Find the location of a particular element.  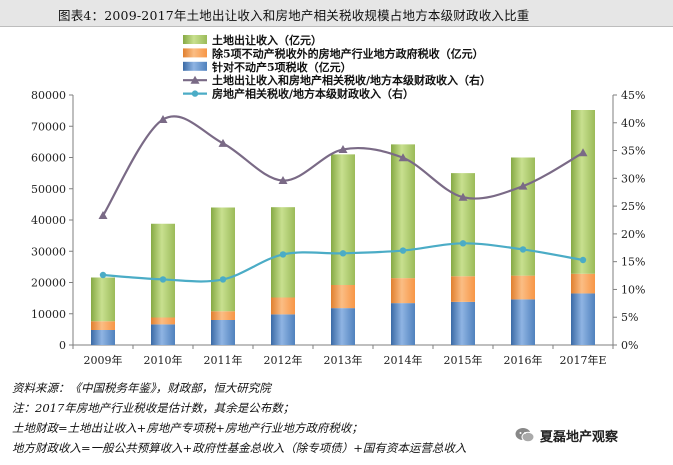

note-land-finance: 土地财政=土地出让收入+房地产专项税+房地产行业地方政府税收； is located at coordinates (187, 428).